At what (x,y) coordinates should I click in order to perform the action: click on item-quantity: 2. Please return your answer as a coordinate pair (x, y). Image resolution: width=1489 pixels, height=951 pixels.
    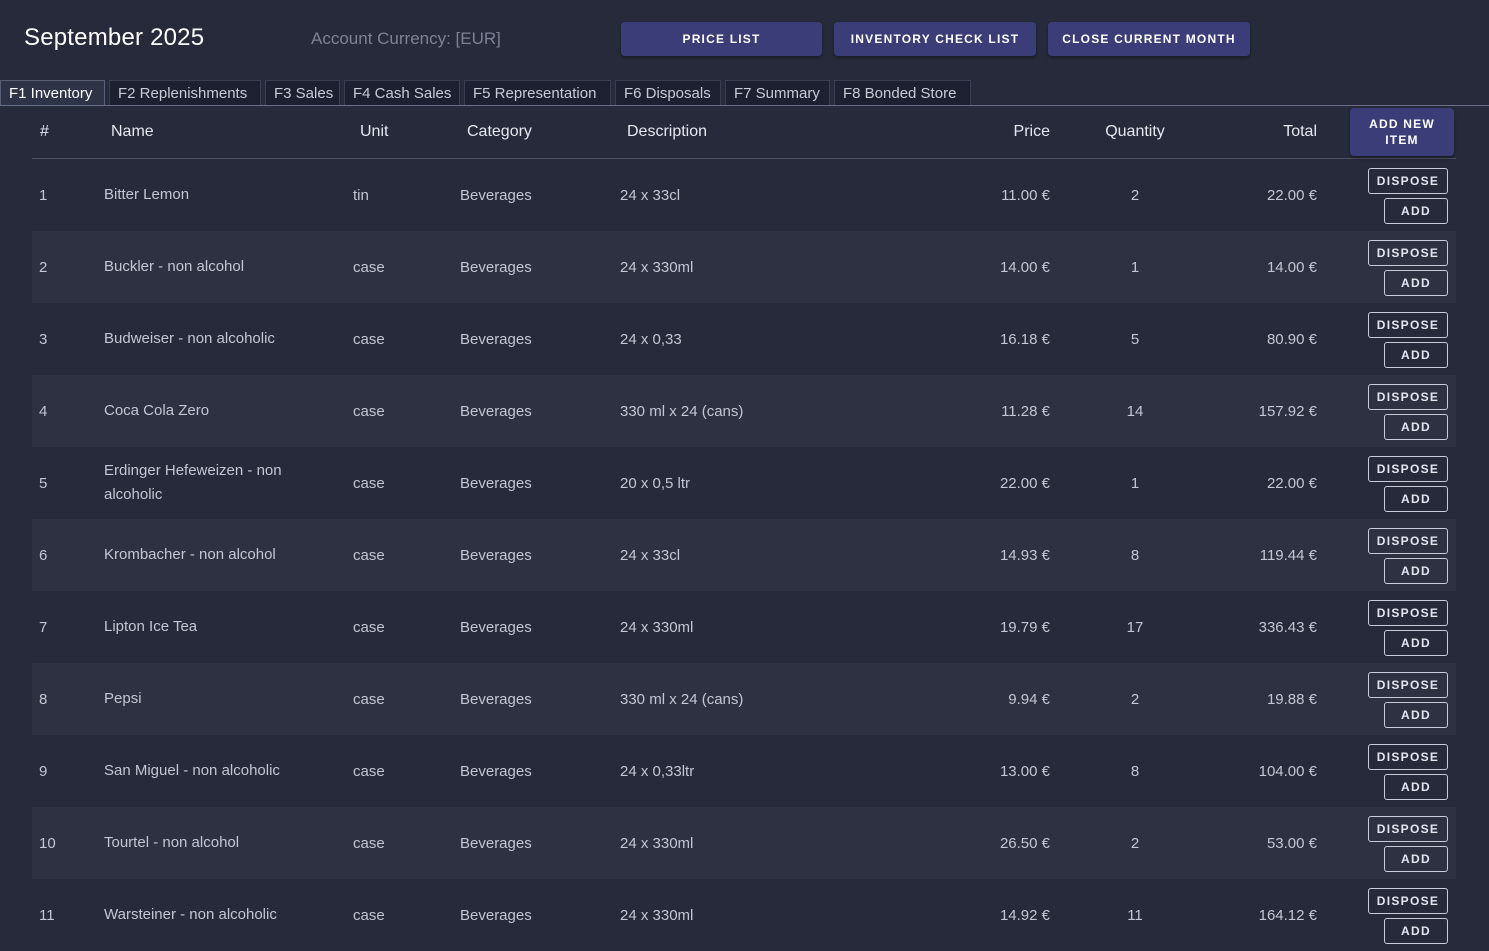
    Looking at the image, I should click on (1135, 699).